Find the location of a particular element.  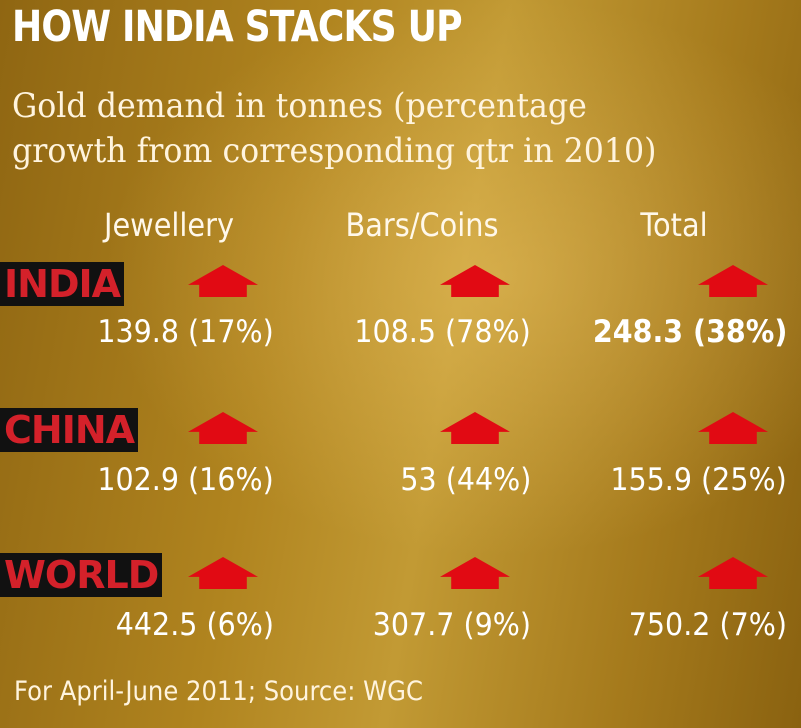

india-total-value: 248.3 (38%) is located at coordinates (689, 332).